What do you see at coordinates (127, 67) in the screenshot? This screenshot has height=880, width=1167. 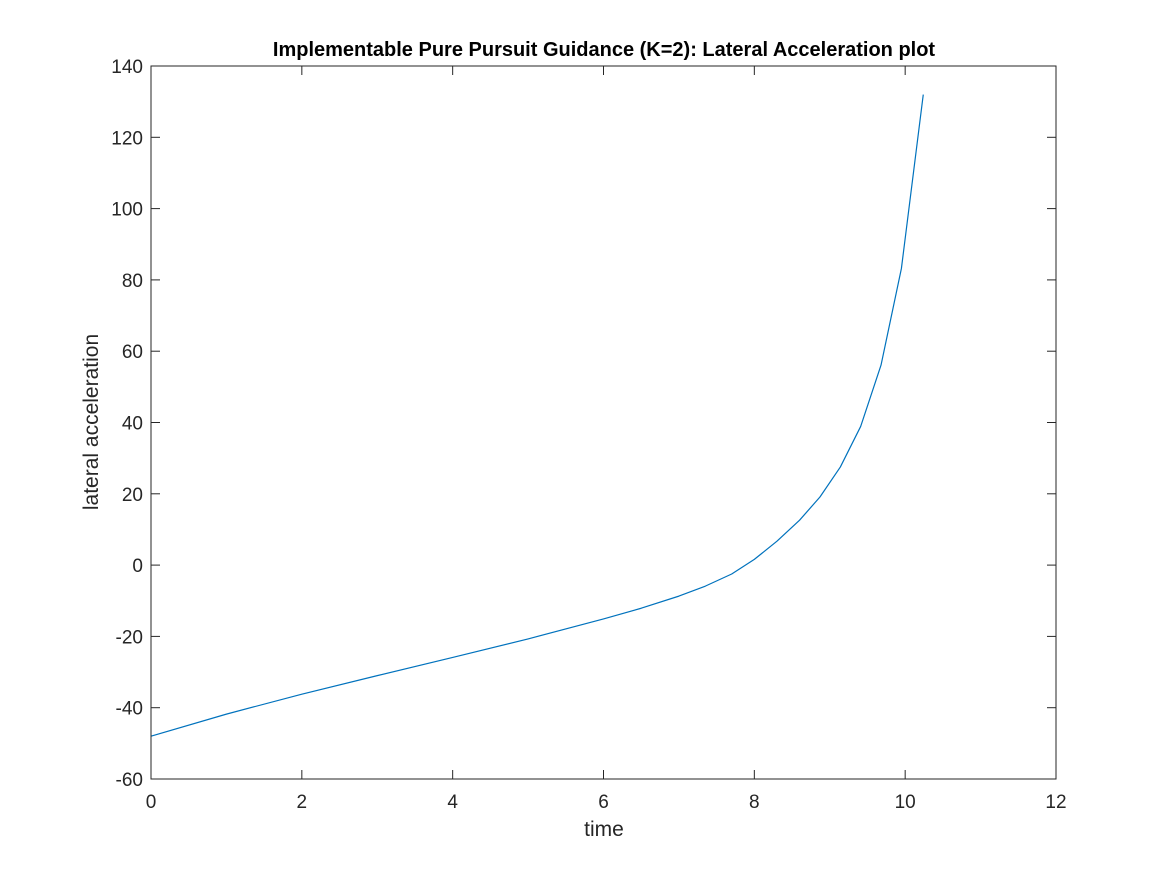 I see `y-tick-label: 140` at bounding box center [127, 67].